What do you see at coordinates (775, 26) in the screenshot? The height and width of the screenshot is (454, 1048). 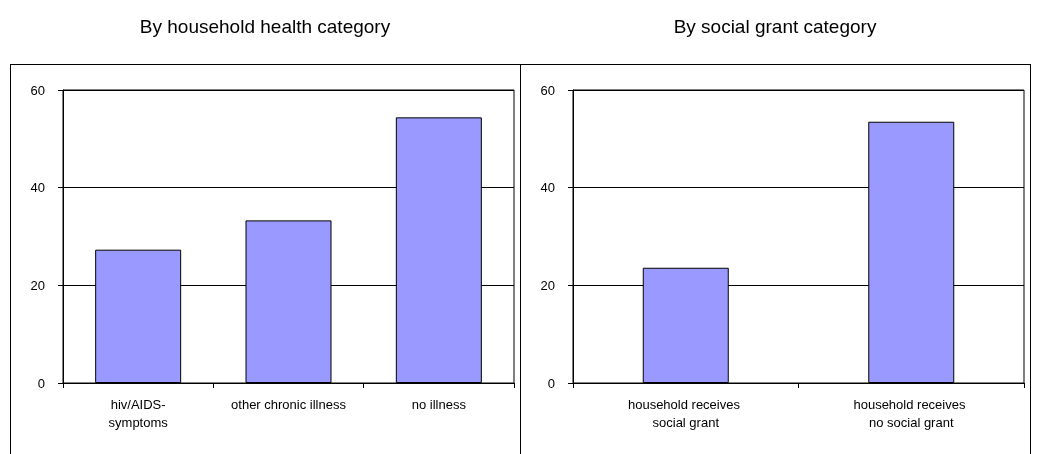 I see `chart-title: By social grant category` at bounding box center [775, 26].